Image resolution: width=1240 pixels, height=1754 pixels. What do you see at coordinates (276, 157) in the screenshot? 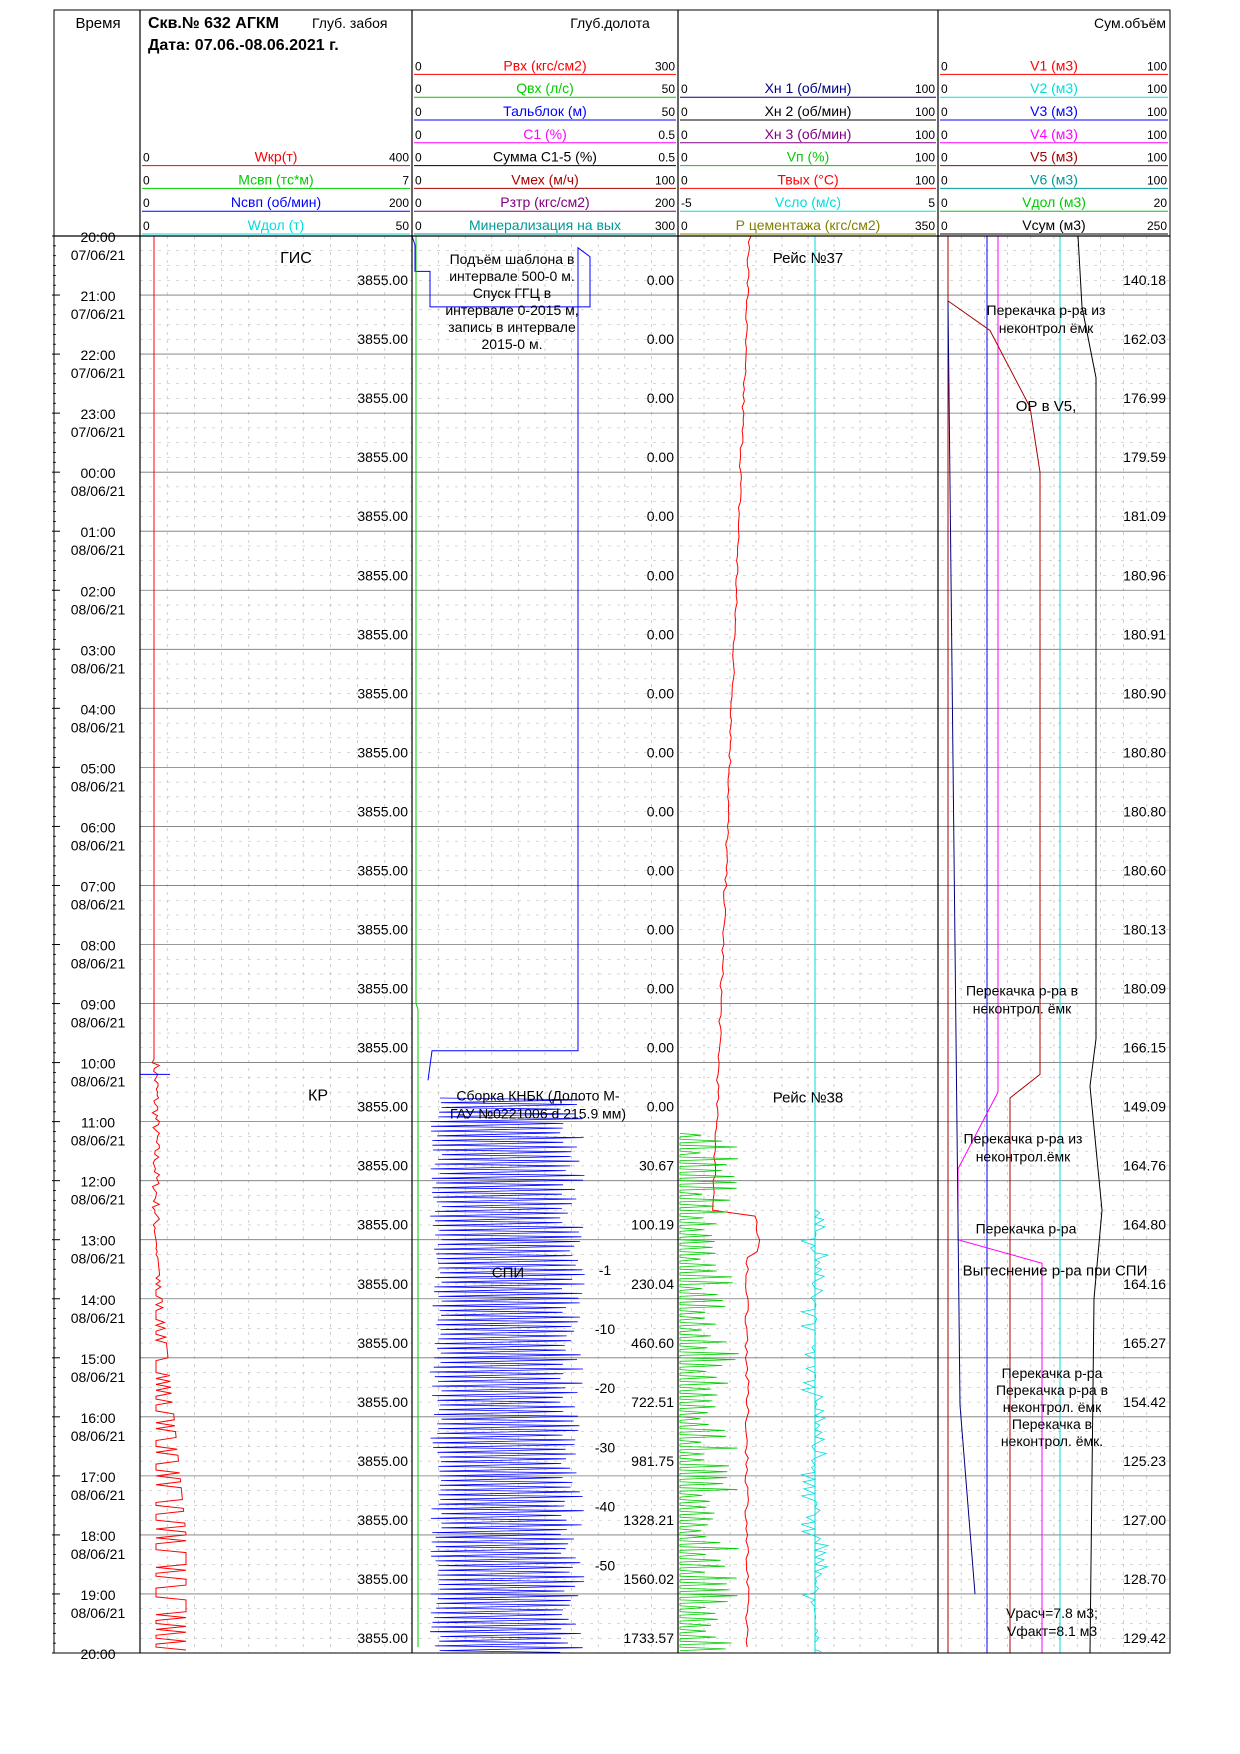
I see `scale-name: Wкр(т)` at bounding box center [276, 157].